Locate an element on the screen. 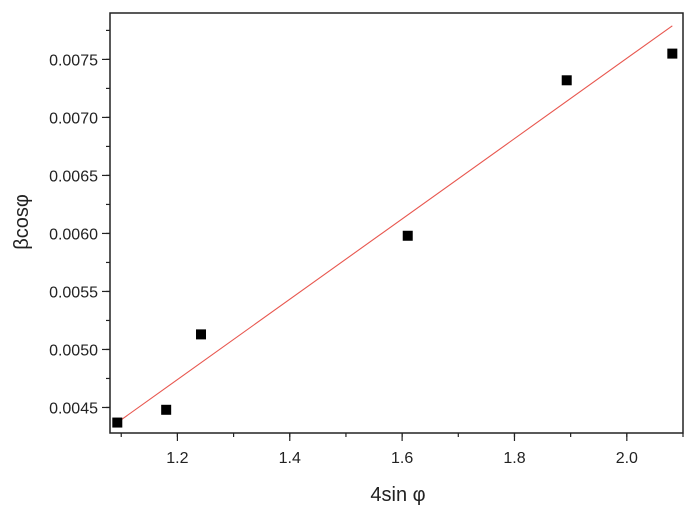 This screenshot has width=698, height=515. x-tick-label: 1.4 is located at coordinates (290, 458).